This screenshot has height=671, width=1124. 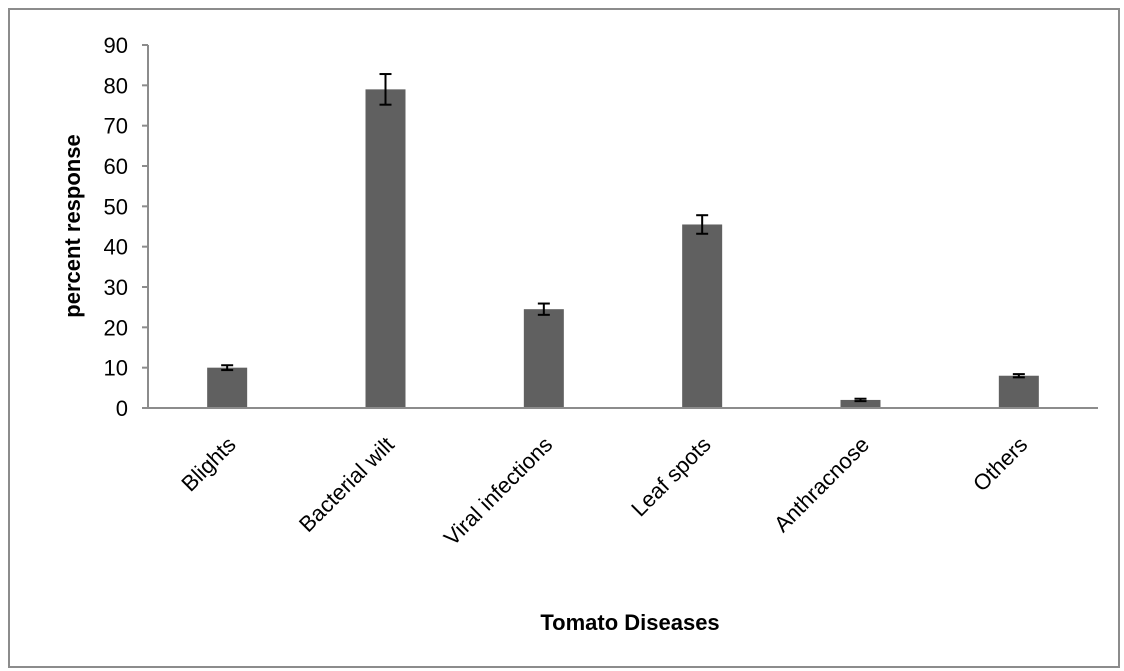 I want to click on y-tick-label: 70, so click(x=116, y=126).